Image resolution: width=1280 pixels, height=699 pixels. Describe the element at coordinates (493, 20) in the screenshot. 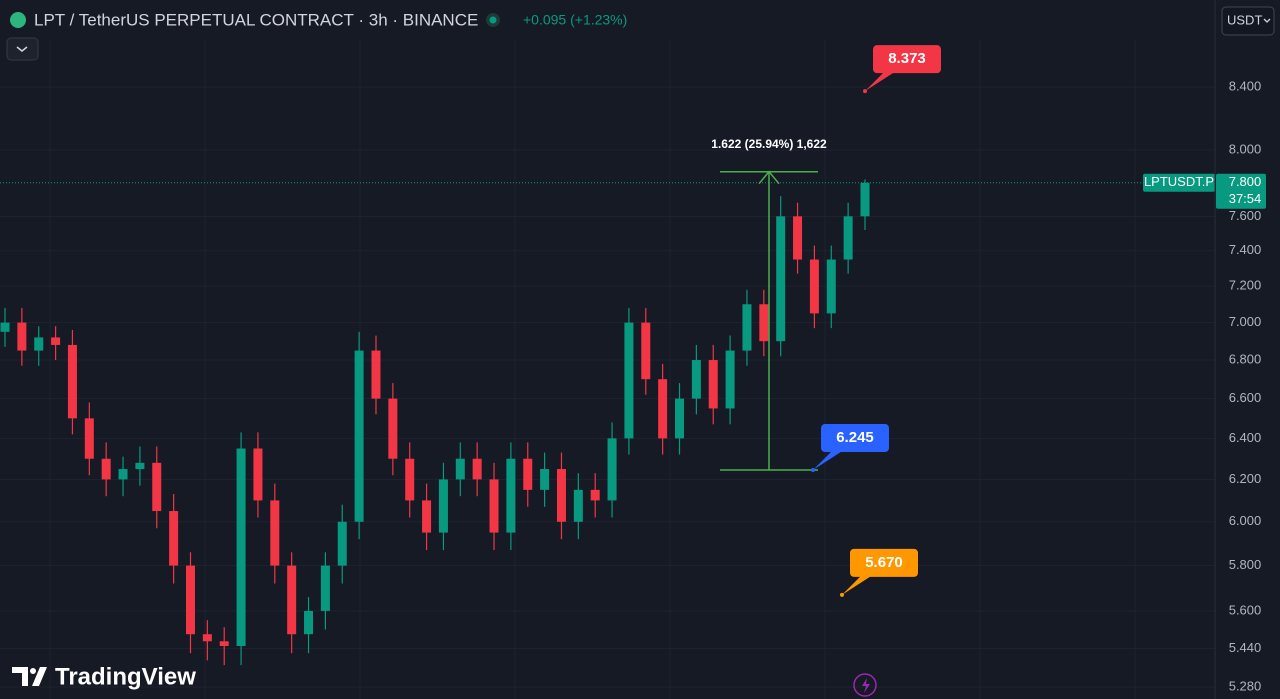

I see `status-dot-inner` at that location.